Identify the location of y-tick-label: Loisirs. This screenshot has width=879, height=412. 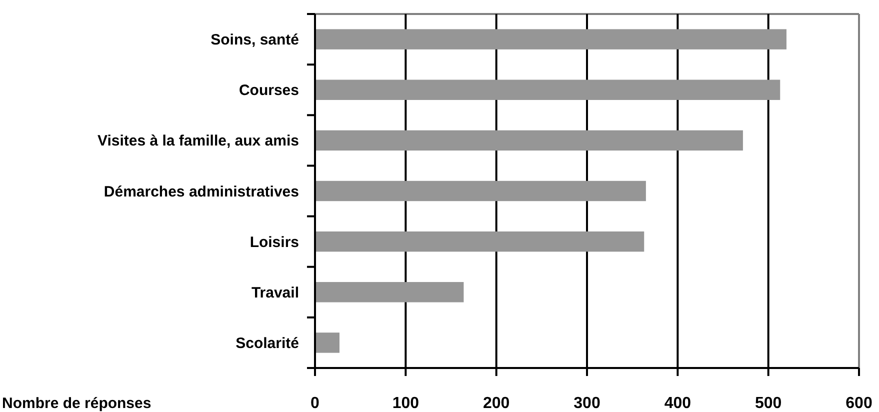
(274, 242).